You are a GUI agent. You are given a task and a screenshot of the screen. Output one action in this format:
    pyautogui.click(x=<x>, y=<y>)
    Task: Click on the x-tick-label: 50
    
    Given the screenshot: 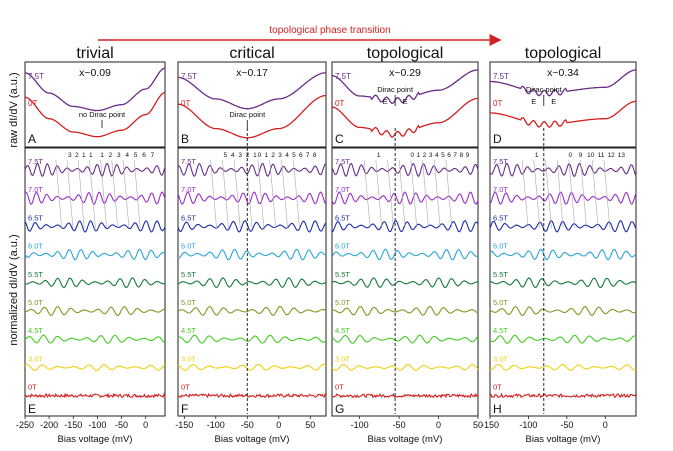 What is the action you would take?
    pyautogui.click(x=310, y=425)
    